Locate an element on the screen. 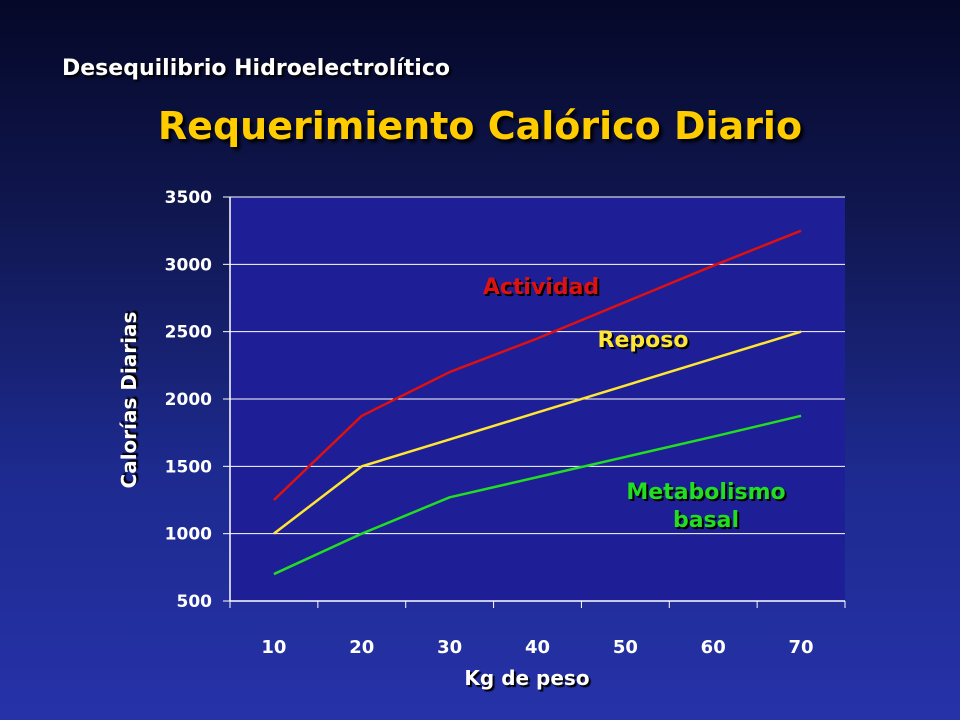 The width and height of the screenshot is (960, 720). series-label: basal is located at coordinates (706, 520).